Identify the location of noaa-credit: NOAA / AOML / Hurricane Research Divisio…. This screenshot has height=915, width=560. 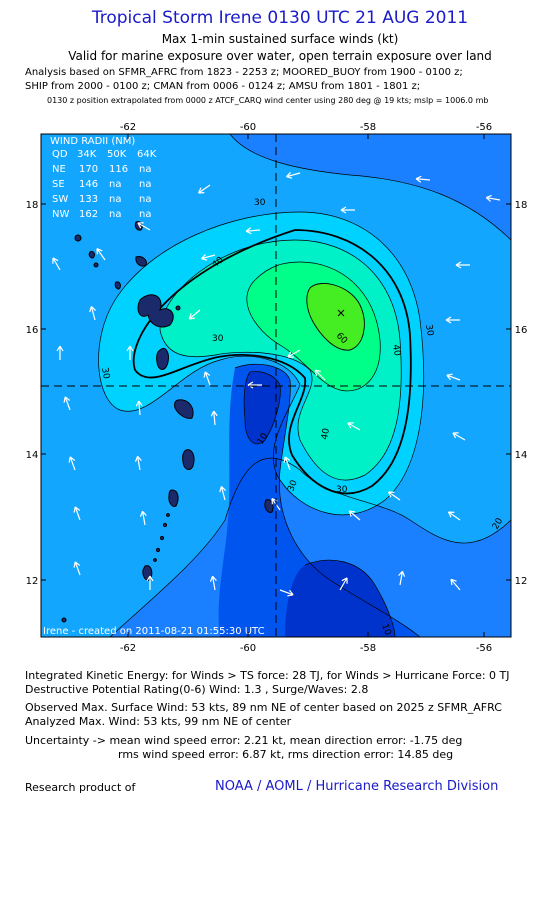
(357, 786).